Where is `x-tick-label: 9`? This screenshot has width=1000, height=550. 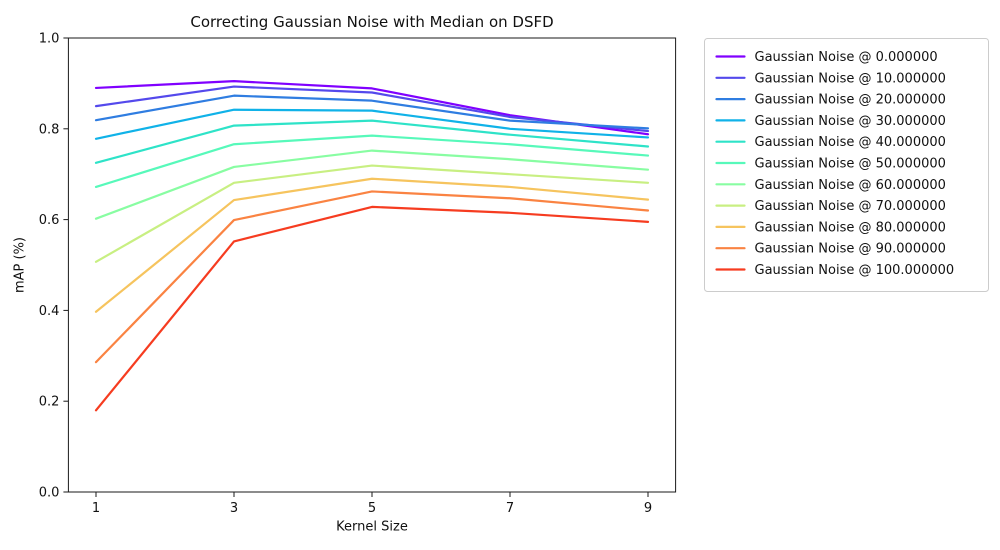 x-tick-label: 9 is located at coordinates (648, 508).